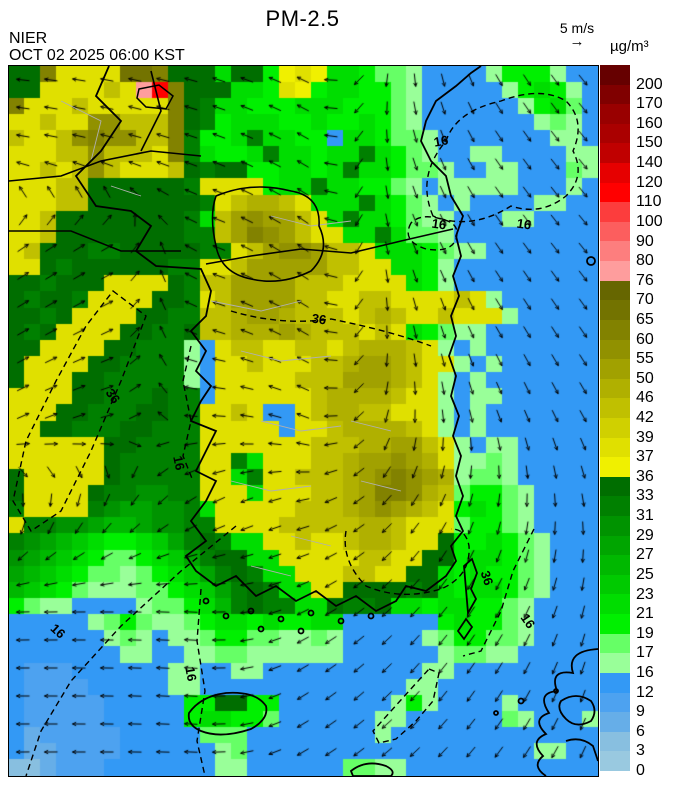  What do you see at coordinates (649, 182) in the screenshot?
I see `legend-tick-label: 120` at bounding box center [649, 182].